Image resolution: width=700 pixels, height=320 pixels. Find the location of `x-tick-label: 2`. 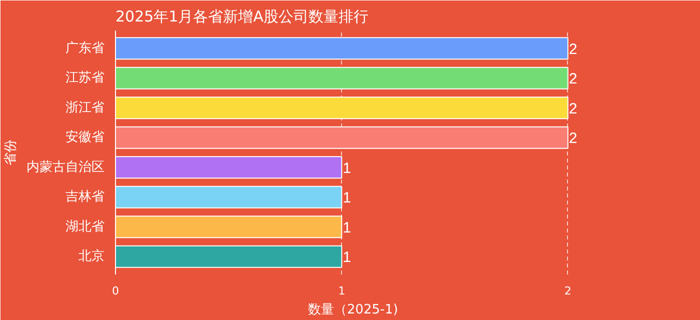

x-tick-label: 2 is located at coordinates (568, 291).